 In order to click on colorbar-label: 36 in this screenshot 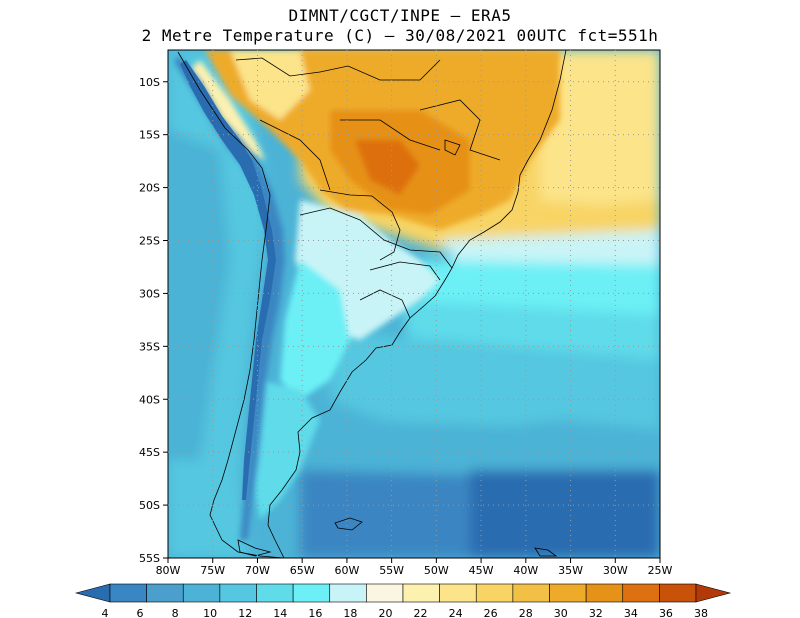, I will do `click(666, 612)`.